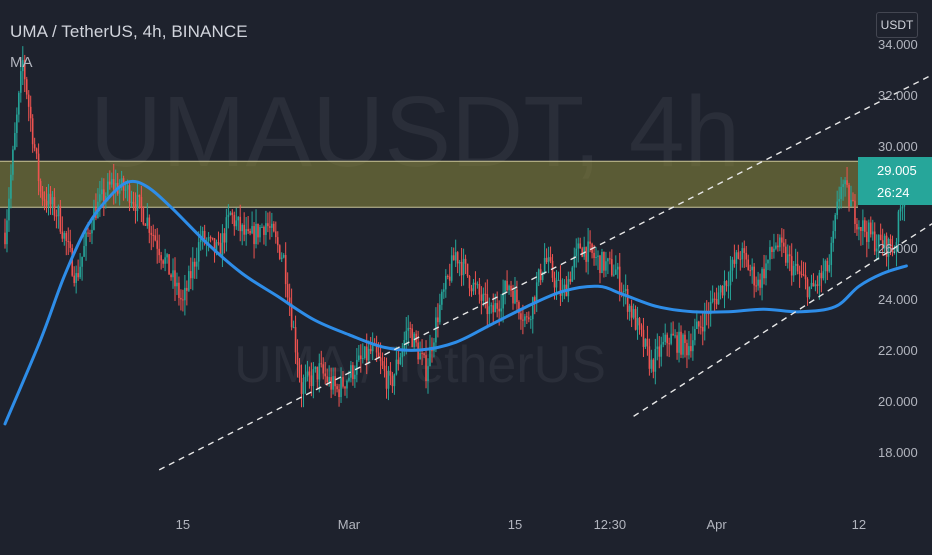 This screenshot has width=932, height=555. I want to click on x-tick-label: 12, so click(859, 524).